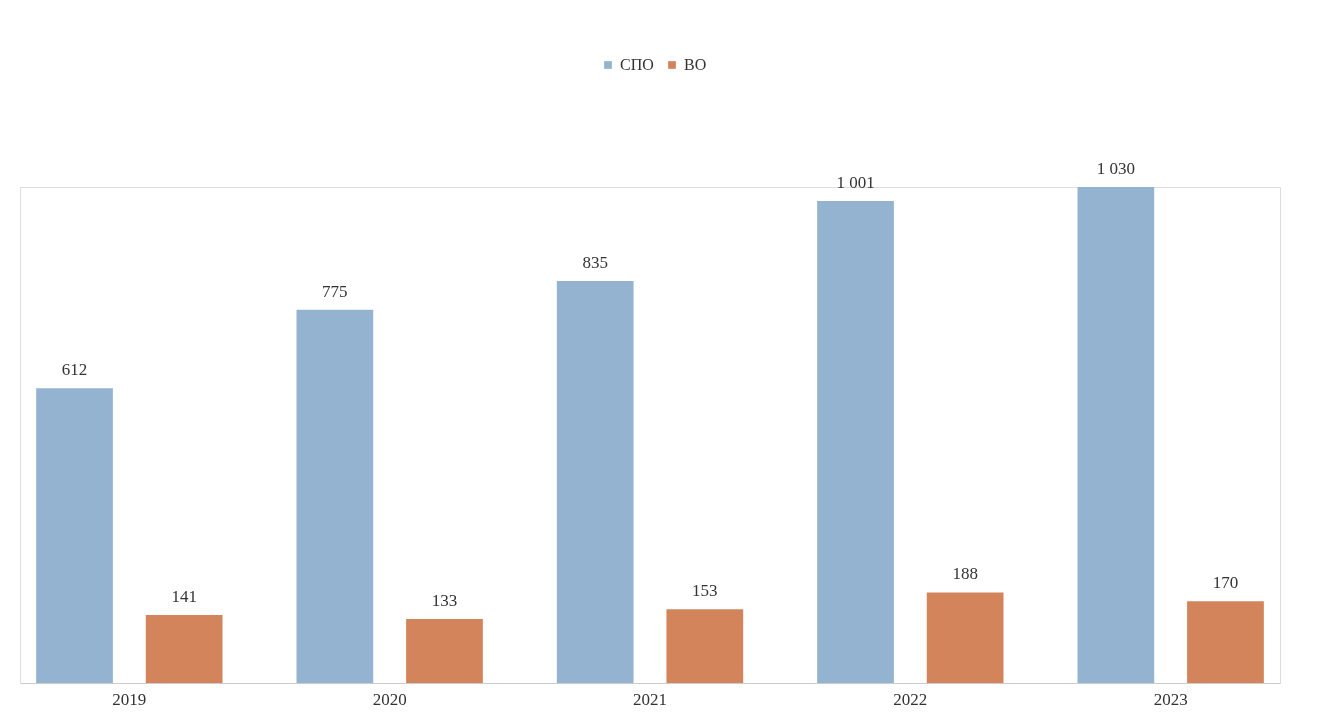 This screenshot has width=1322, height=723. I want to click on legend-label: ВО, so click(695, 64).